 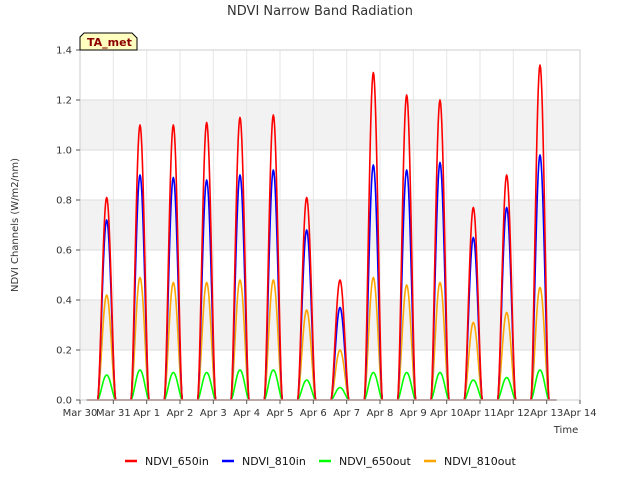 I want to click on x-tick-label: Apr 10, so click(x=446, y=413).